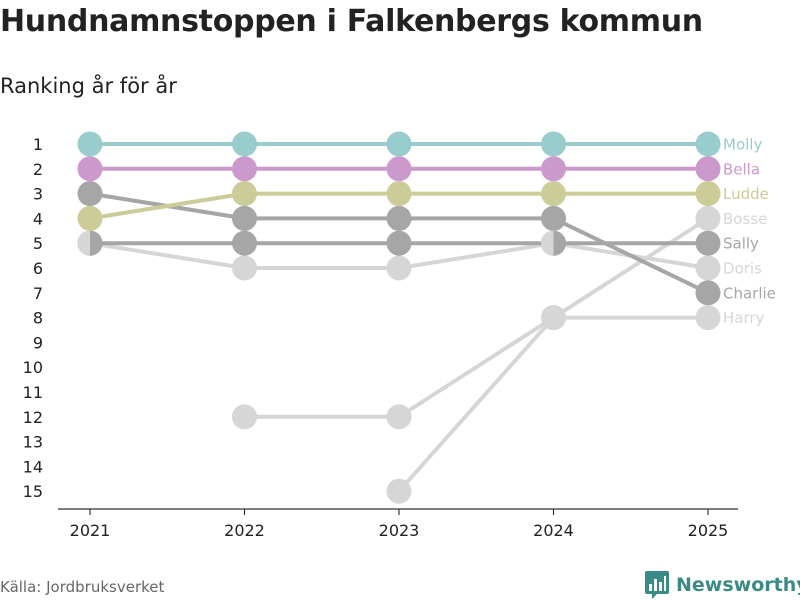 This screenshot has height=600, width=800. I want to click on y-tick-label: 11, so click(33, 392).